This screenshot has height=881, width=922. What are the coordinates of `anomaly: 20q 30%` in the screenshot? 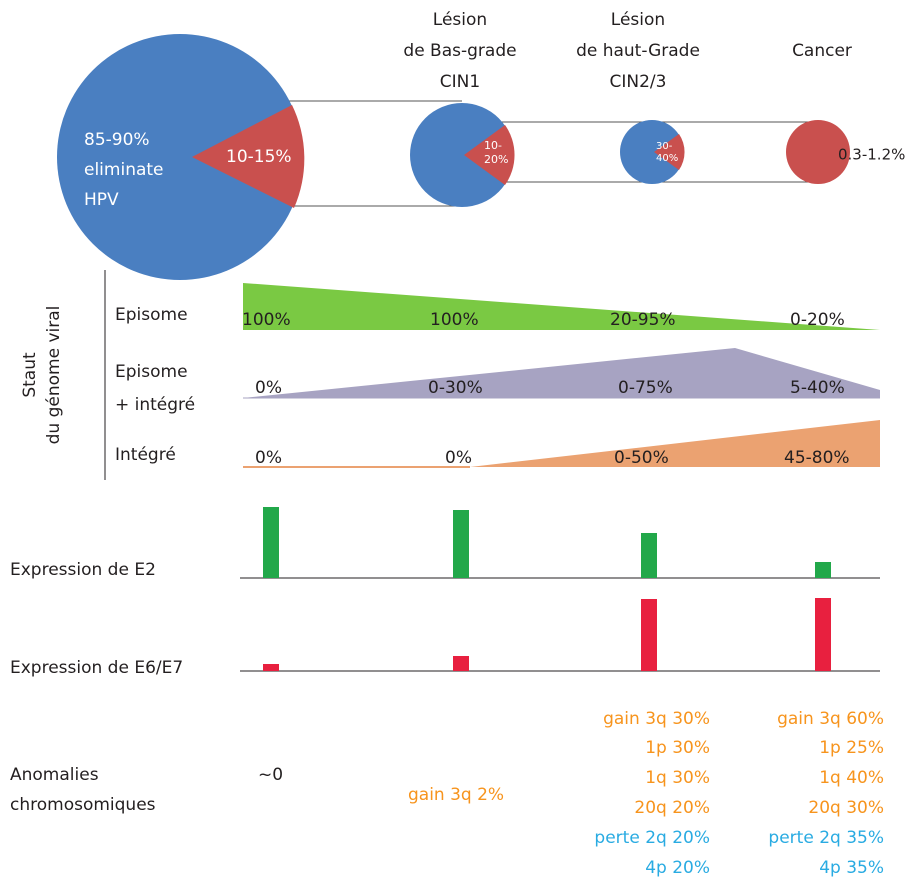 It's located at (846, 808).